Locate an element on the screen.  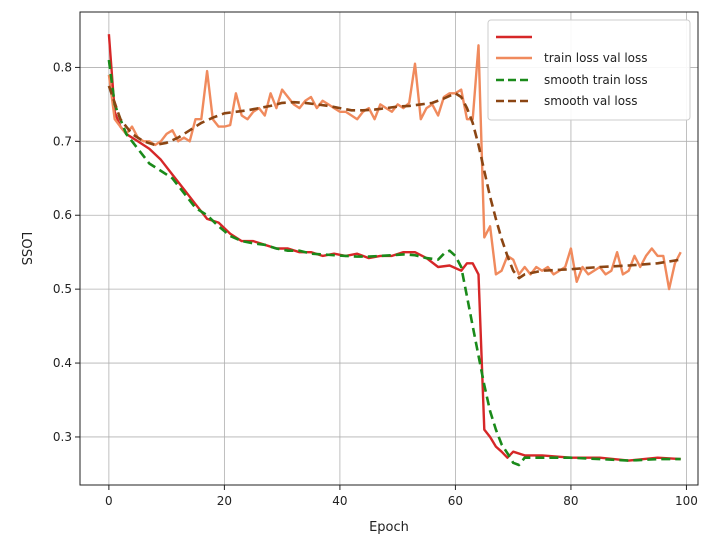
y-tick-label: 0.8 is located at coordinates (62, 67).